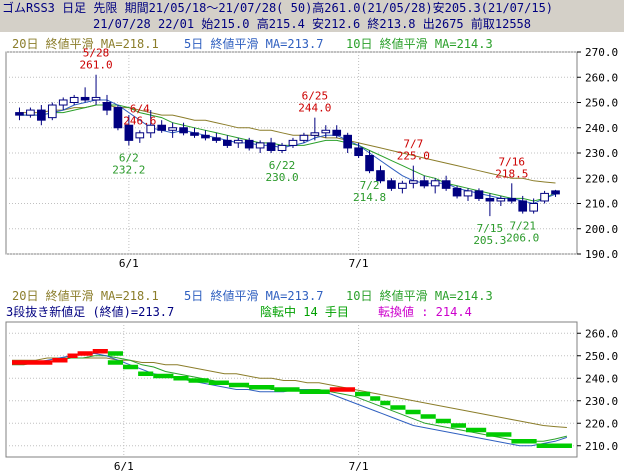 This screenshot has width=624, height=475. Describe the element at coordinates (129, 263) in the screenshot. I see `price-xtick-label: 6/1` at that location.